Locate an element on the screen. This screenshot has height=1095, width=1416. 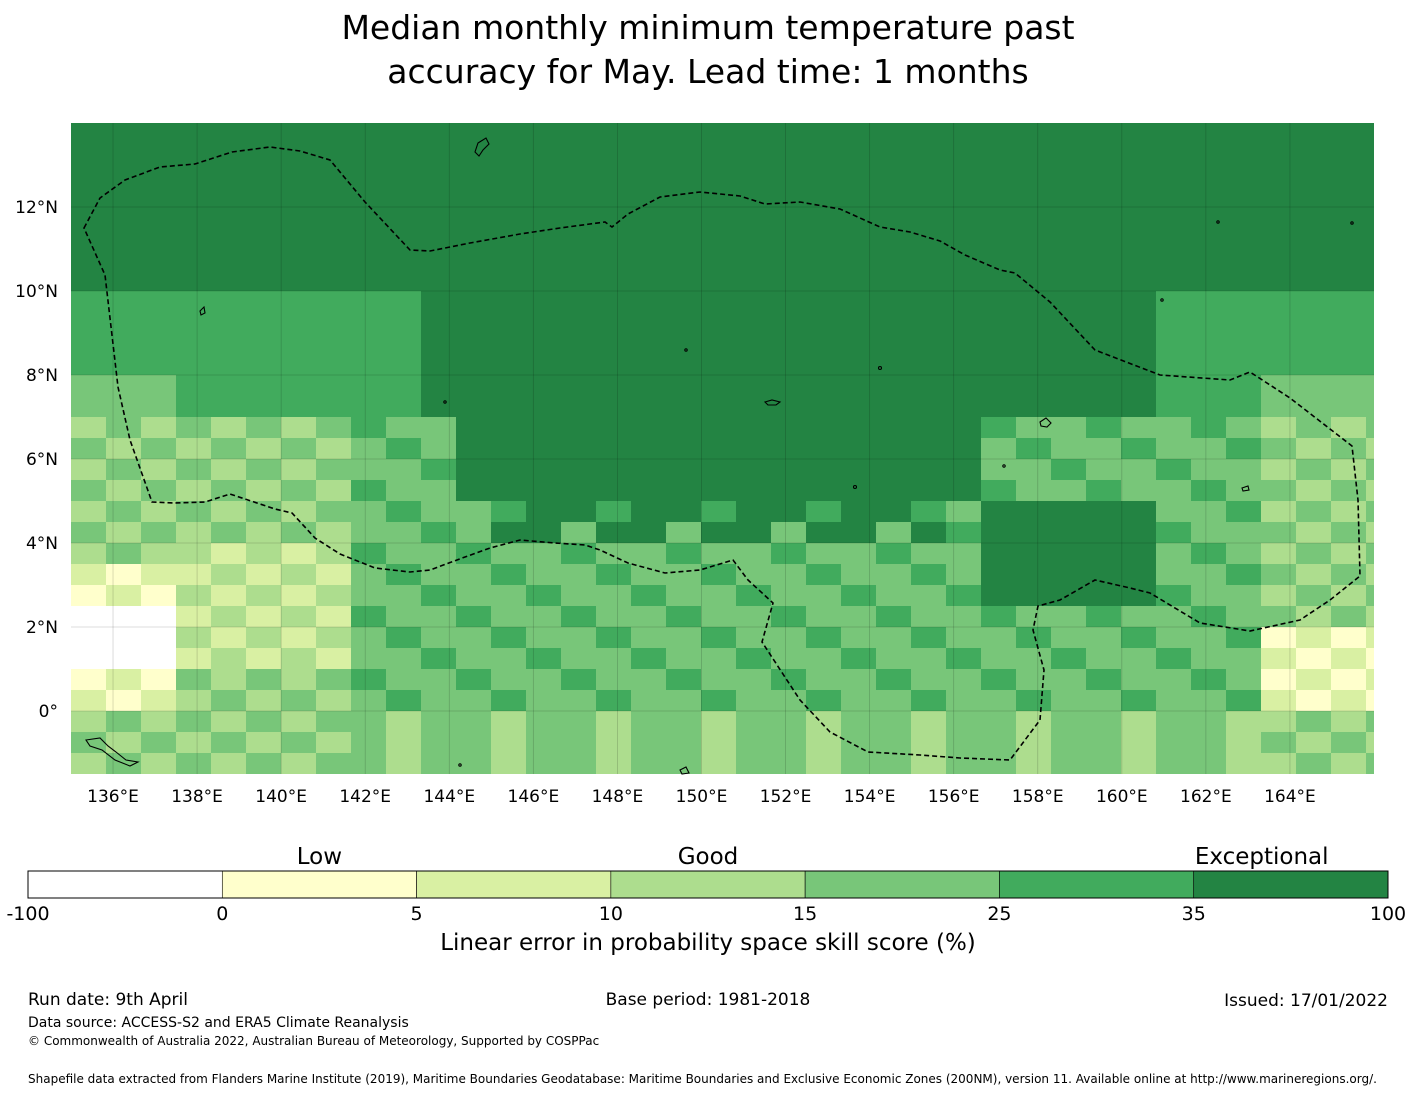
run-date: Run date: 9th April is located at coordinates (108, 1000).